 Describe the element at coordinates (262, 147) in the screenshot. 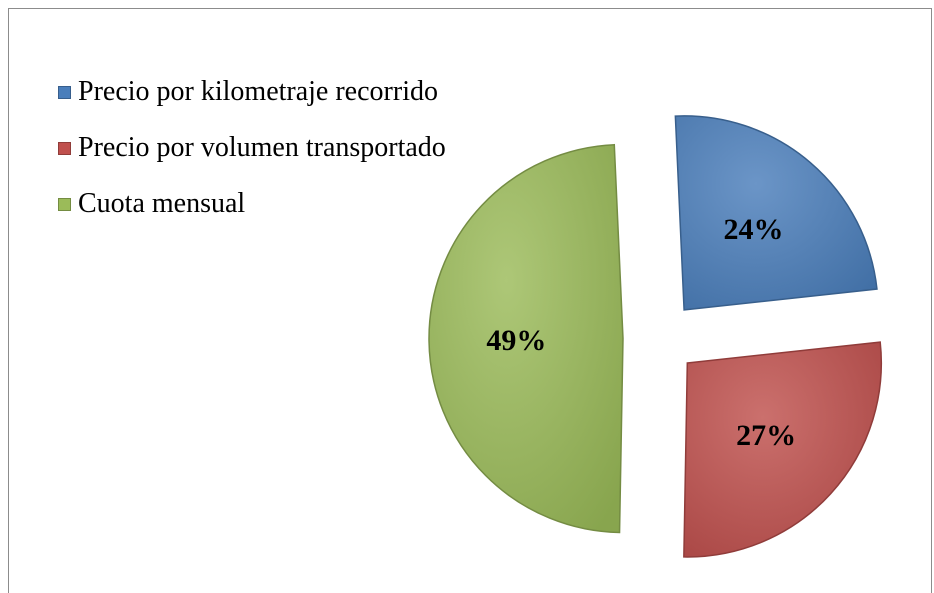

I see `legend-label-volumen: Precio por volumen transportado` at that location.